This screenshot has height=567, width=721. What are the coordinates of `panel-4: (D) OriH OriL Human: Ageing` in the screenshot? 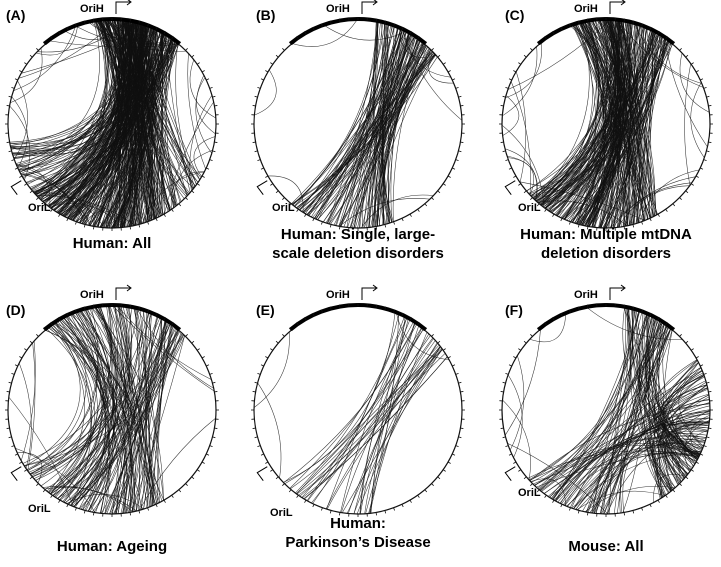 It's located at (112, 419).